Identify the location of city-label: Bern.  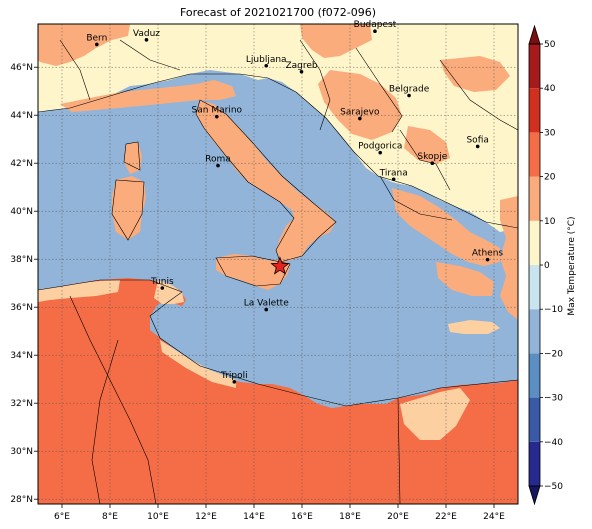
(96, 38).